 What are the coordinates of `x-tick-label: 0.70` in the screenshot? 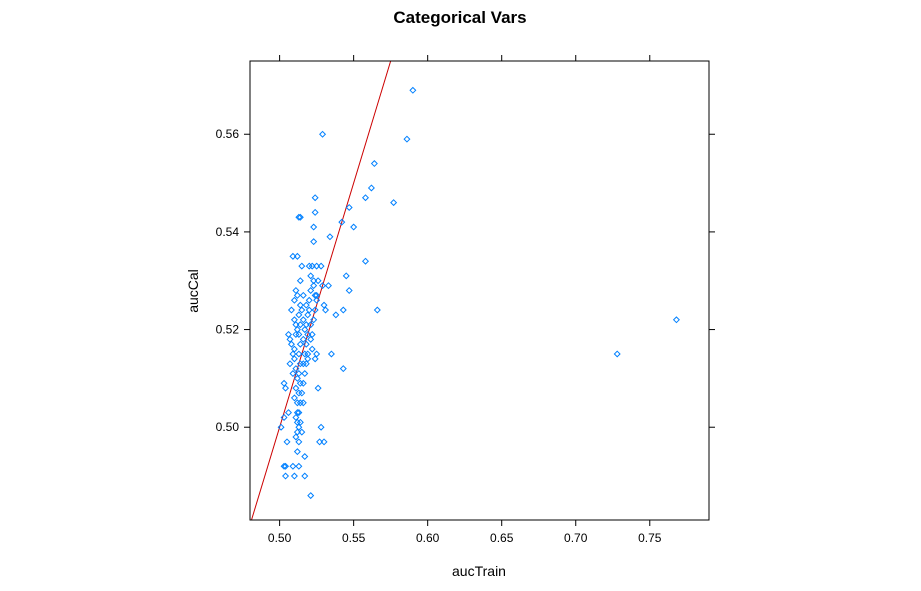 It's located at (576, 538).